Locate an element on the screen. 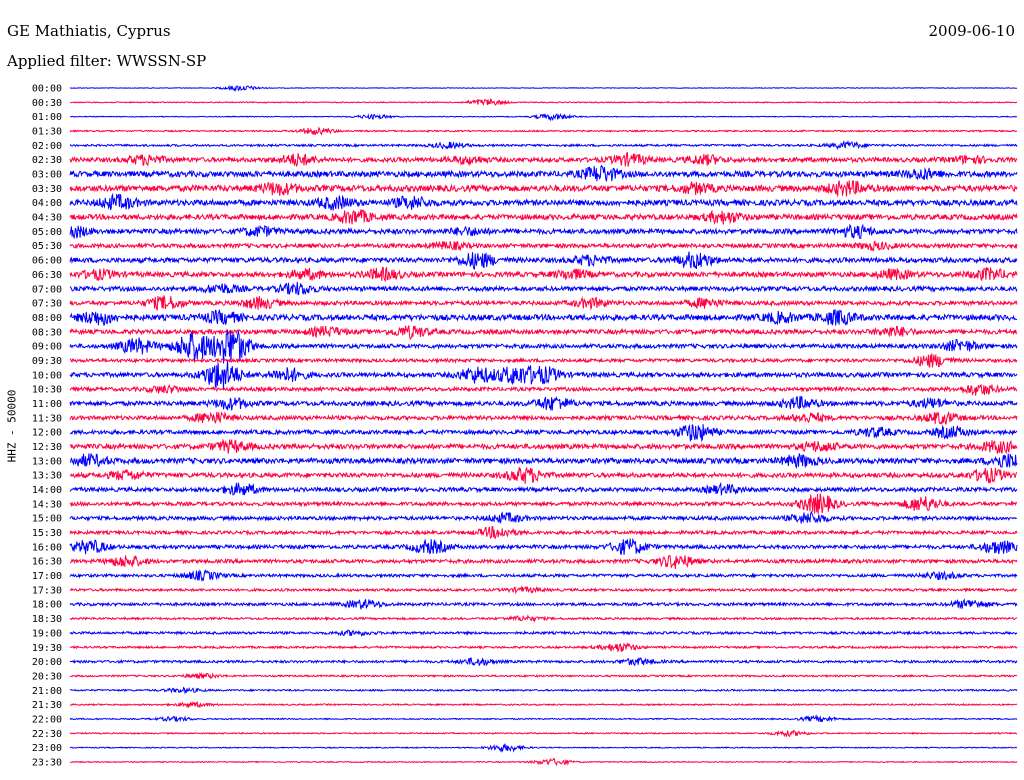 The width and height of the screenshot is (1024, 780). trace-time-label: 21:30 is located at coordinates (47, 705).